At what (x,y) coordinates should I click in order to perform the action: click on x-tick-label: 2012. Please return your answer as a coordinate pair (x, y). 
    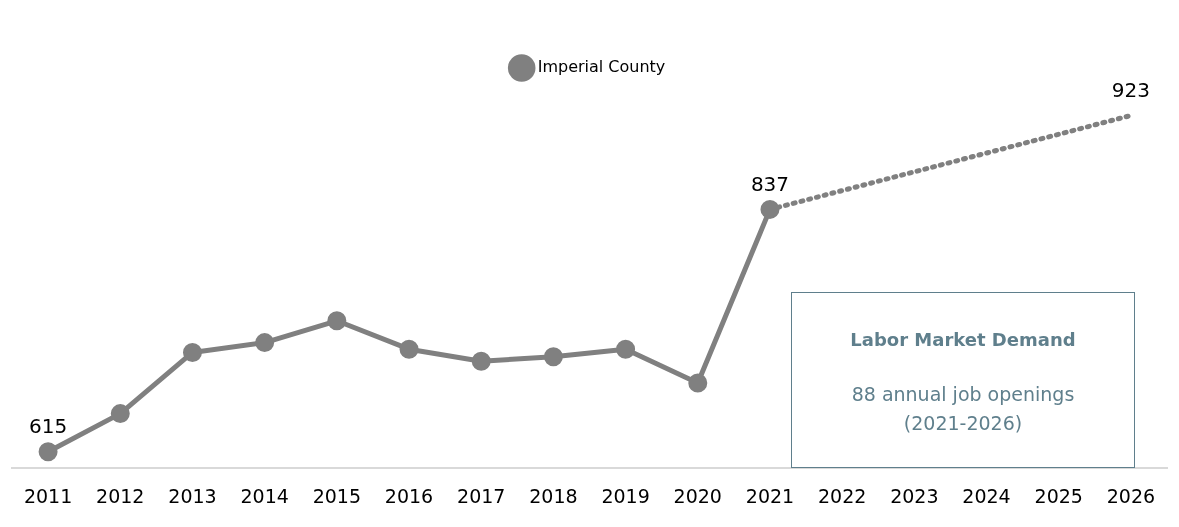
    Looking at the image, I should click on (120, 495).